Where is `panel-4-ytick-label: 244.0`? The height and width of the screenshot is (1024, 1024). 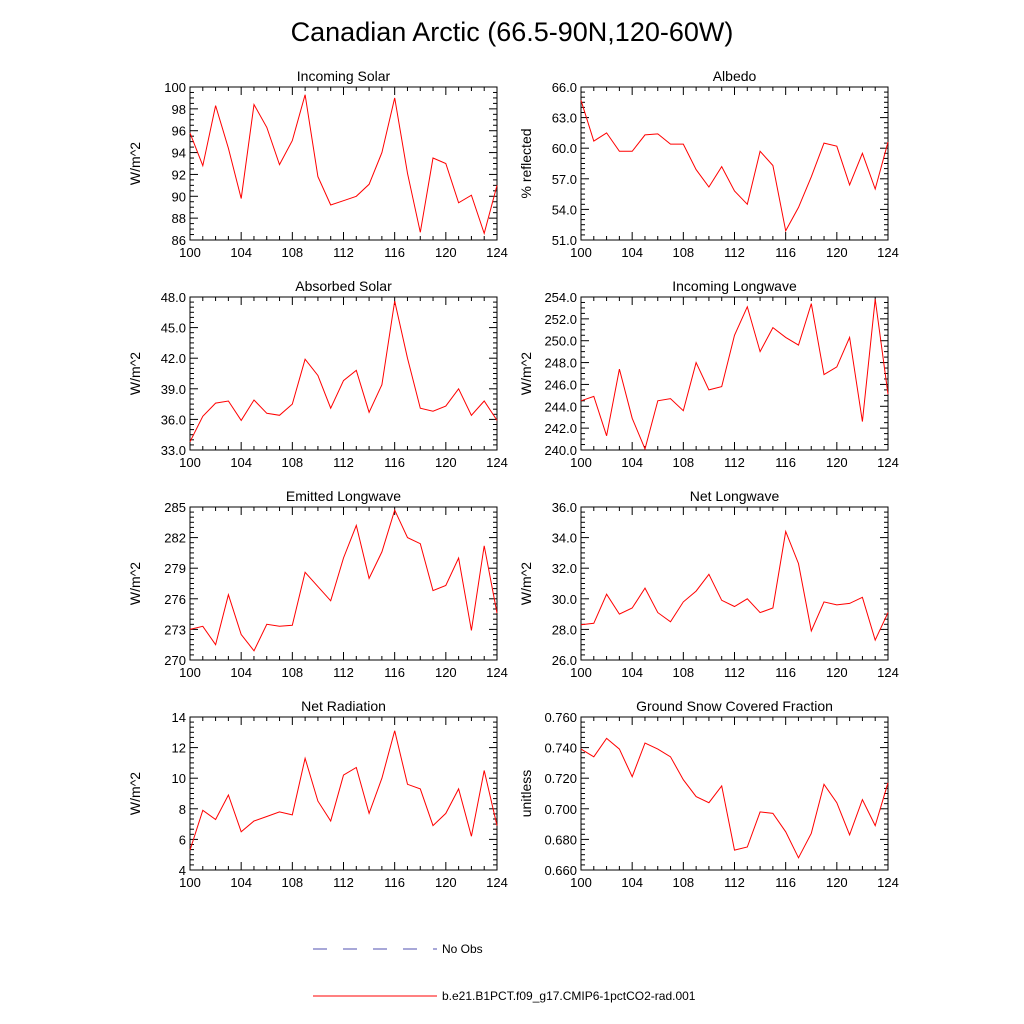
panel-4-ytick-label: 244.0 is located at coordinates (560, 406).